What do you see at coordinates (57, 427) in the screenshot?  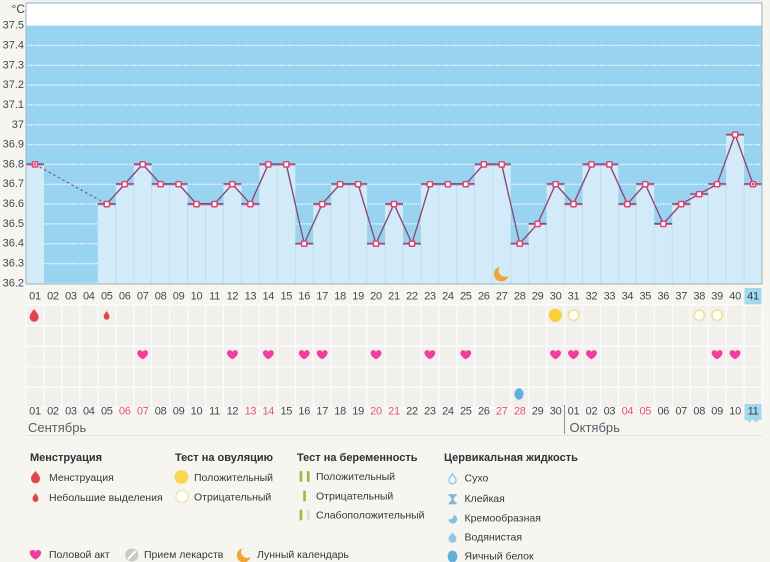 I see `svg-text: Сентябрь` at bounding box center [57, 427].